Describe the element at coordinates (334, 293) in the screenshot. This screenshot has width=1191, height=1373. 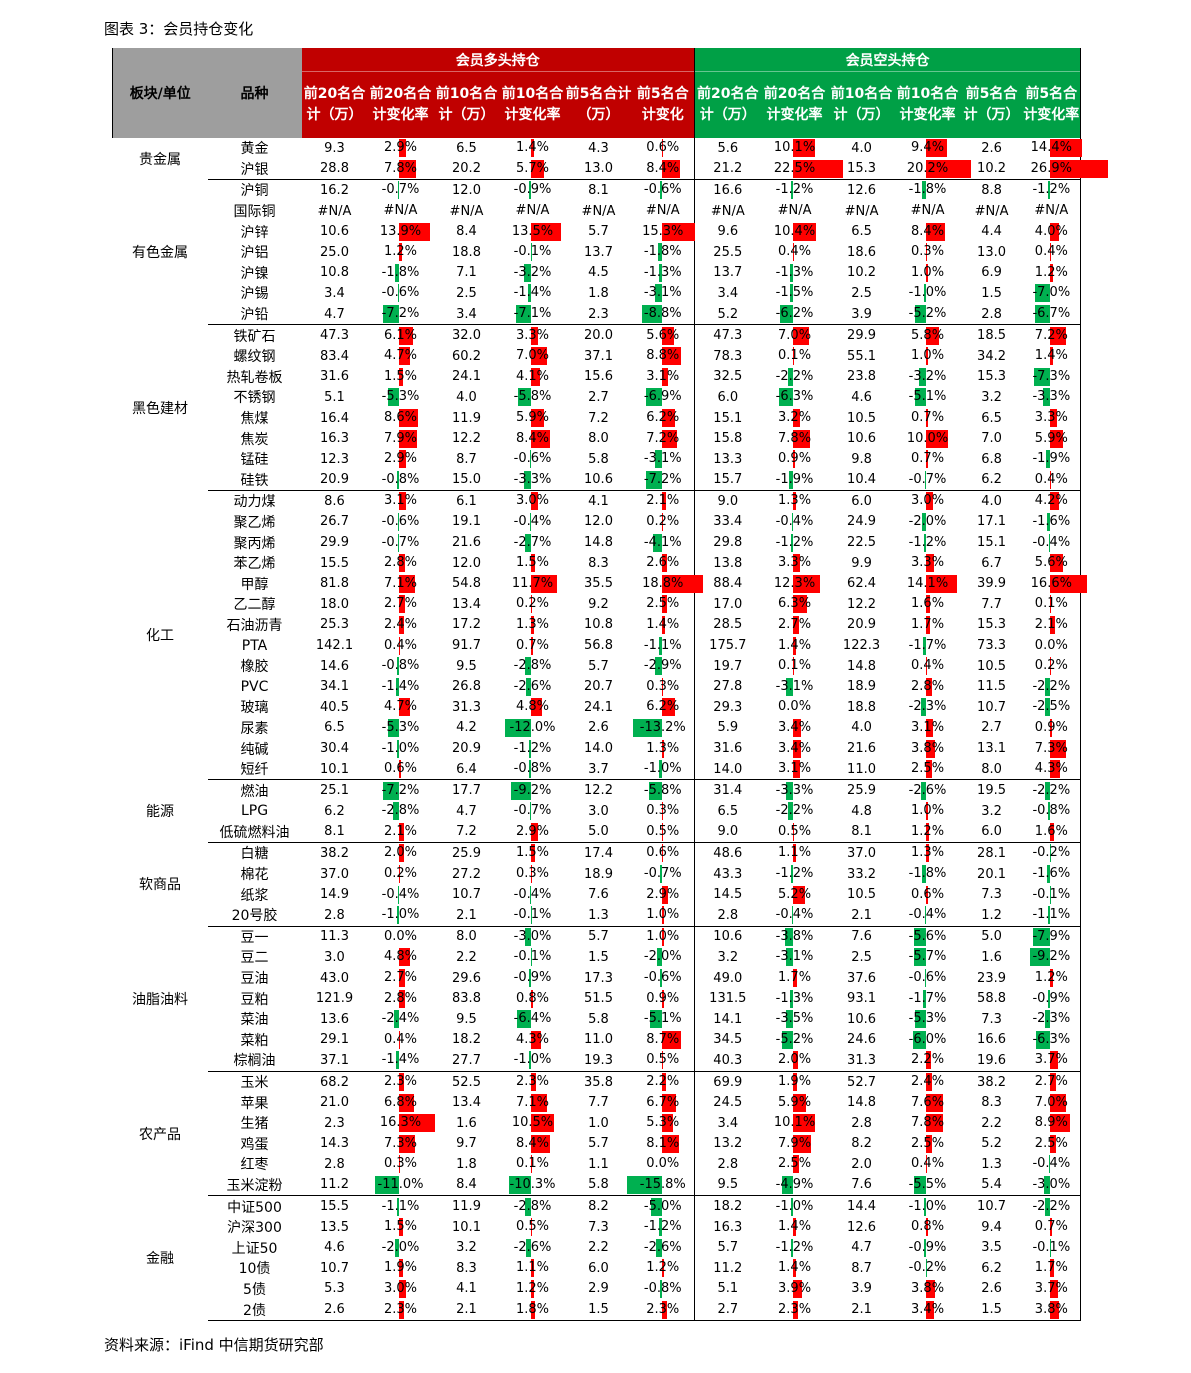
I see `position-value: 3.4` at that location.